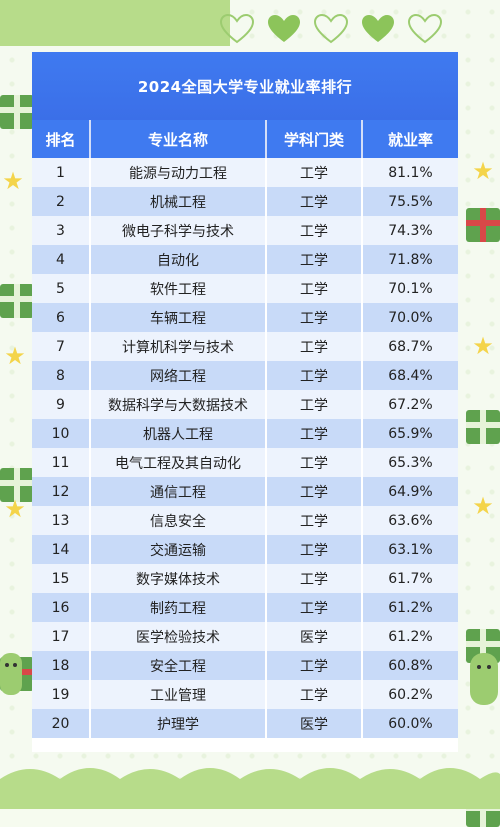  I want to click on table-row: 9 数据科学与大数据技术 工学 67.2%, so click(245, 404).